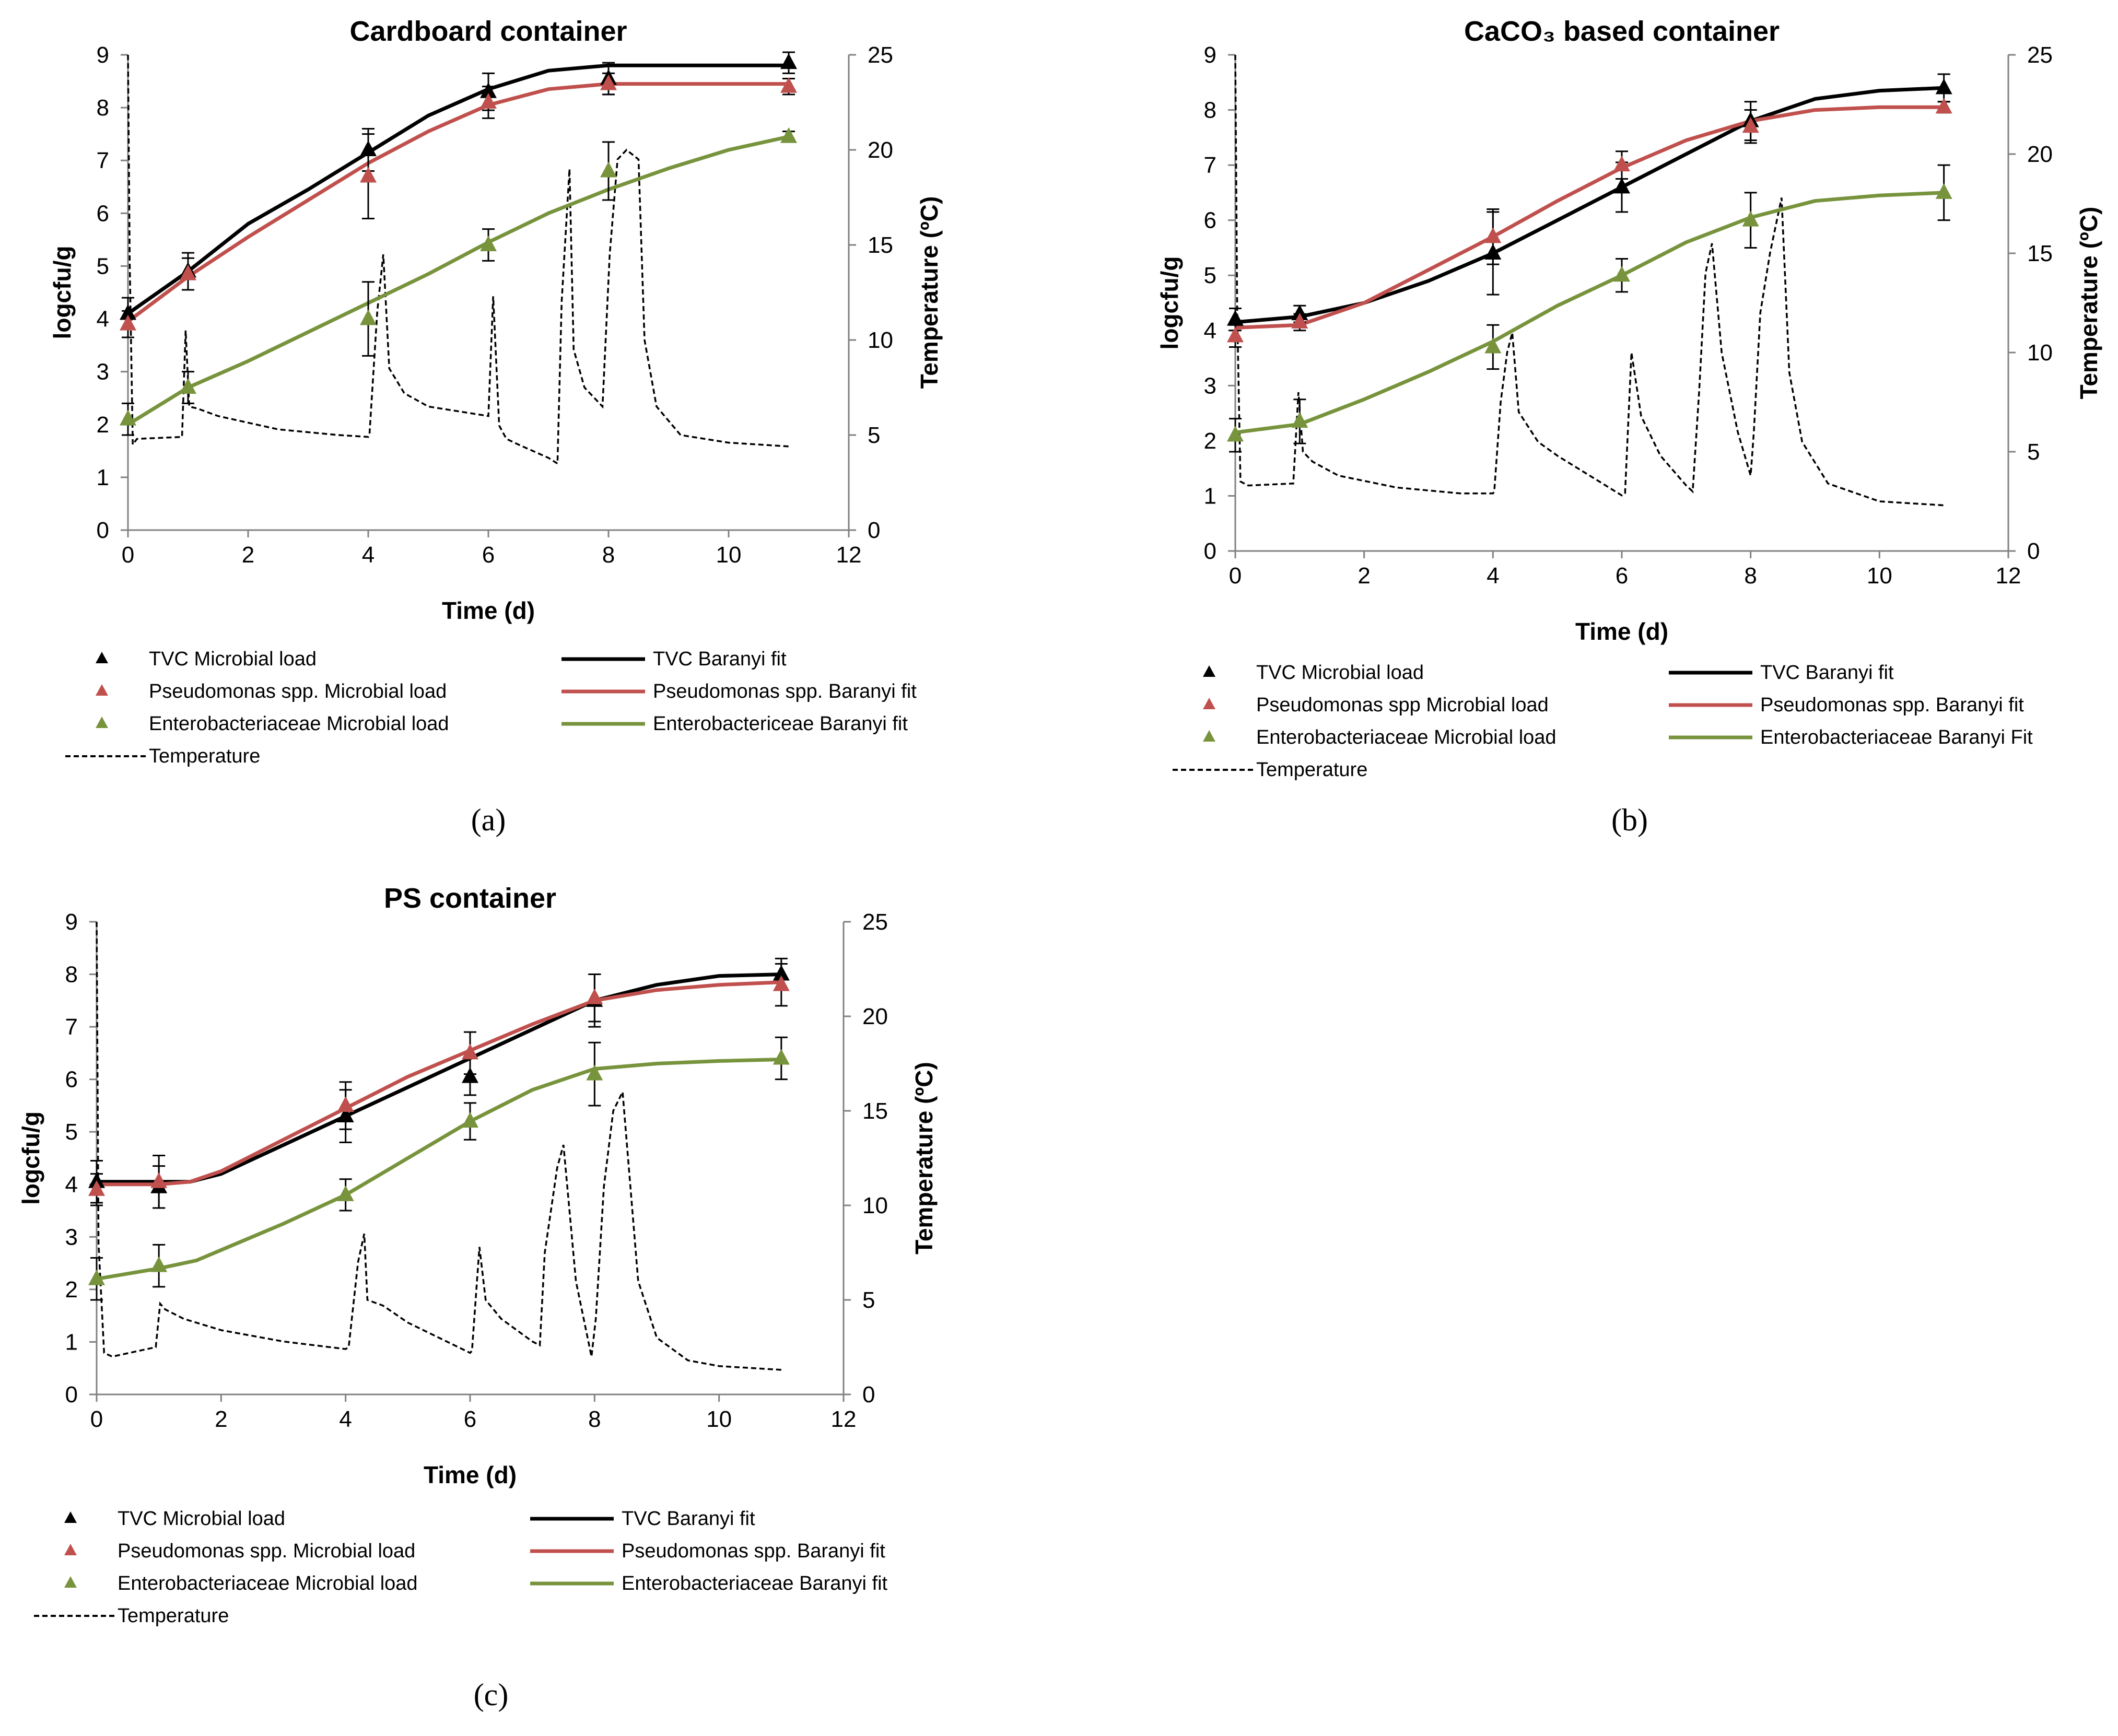 The width and height of the screenshot is (2118, 1736). Describe the element at coordinates (1235, 576) in the screenshot. I see `x-tick-label: 0` at that location.